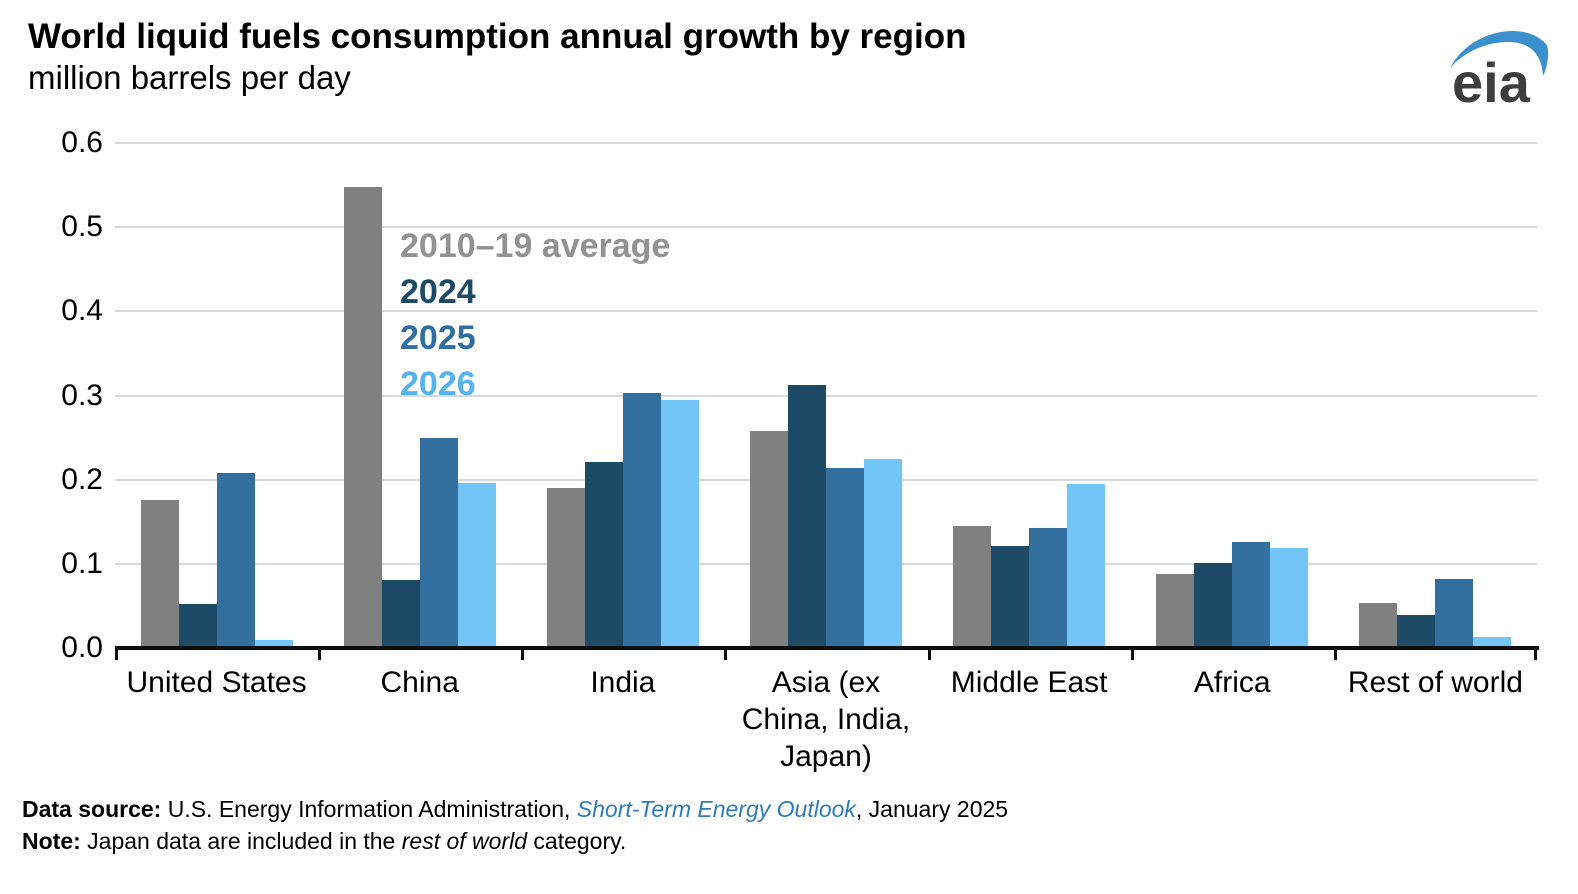  Describe the element at coordinates (82, 311) in the screenshot. I see `y-tick-label: 0.4` at that location.